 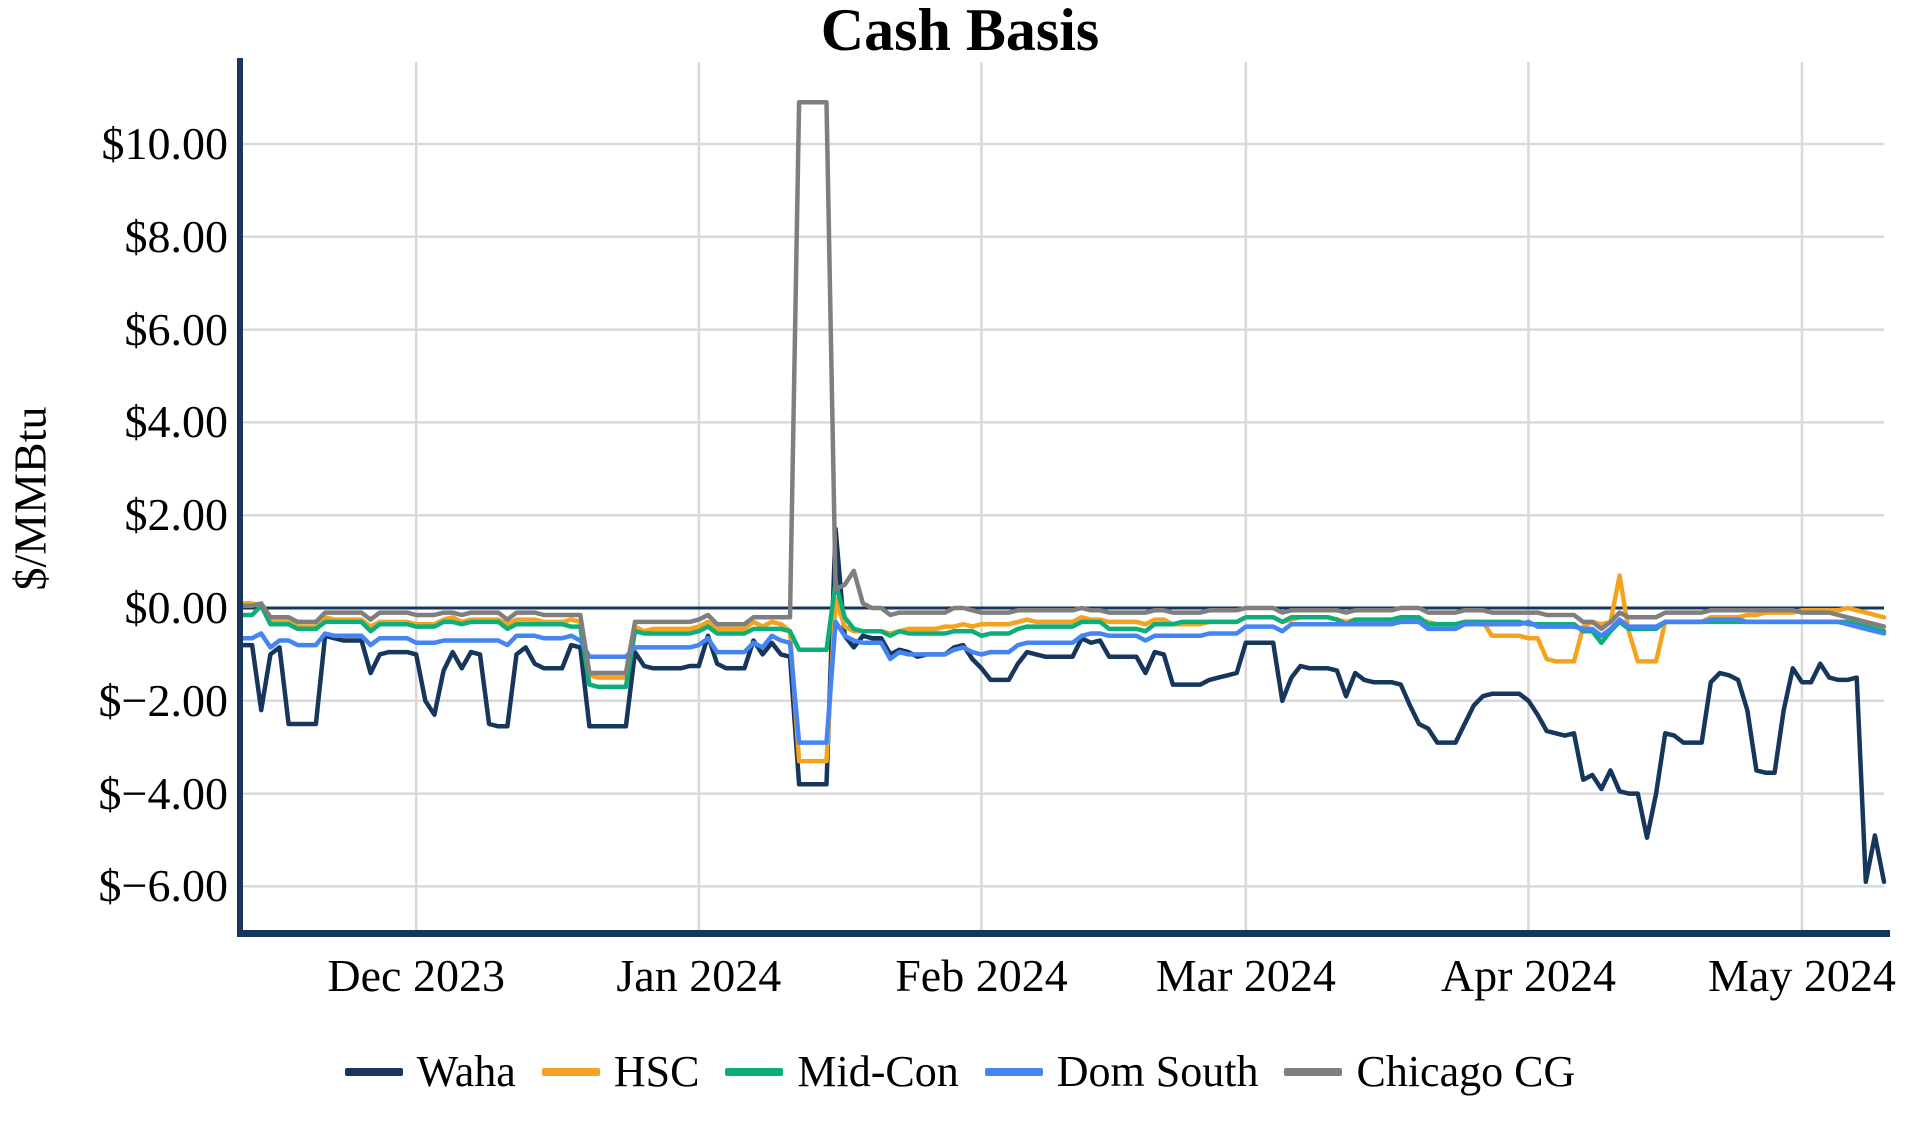 I want to click on legend: Waha HSC Mid-Con Dom South Chicago CG, so click(x=960, y=1071).